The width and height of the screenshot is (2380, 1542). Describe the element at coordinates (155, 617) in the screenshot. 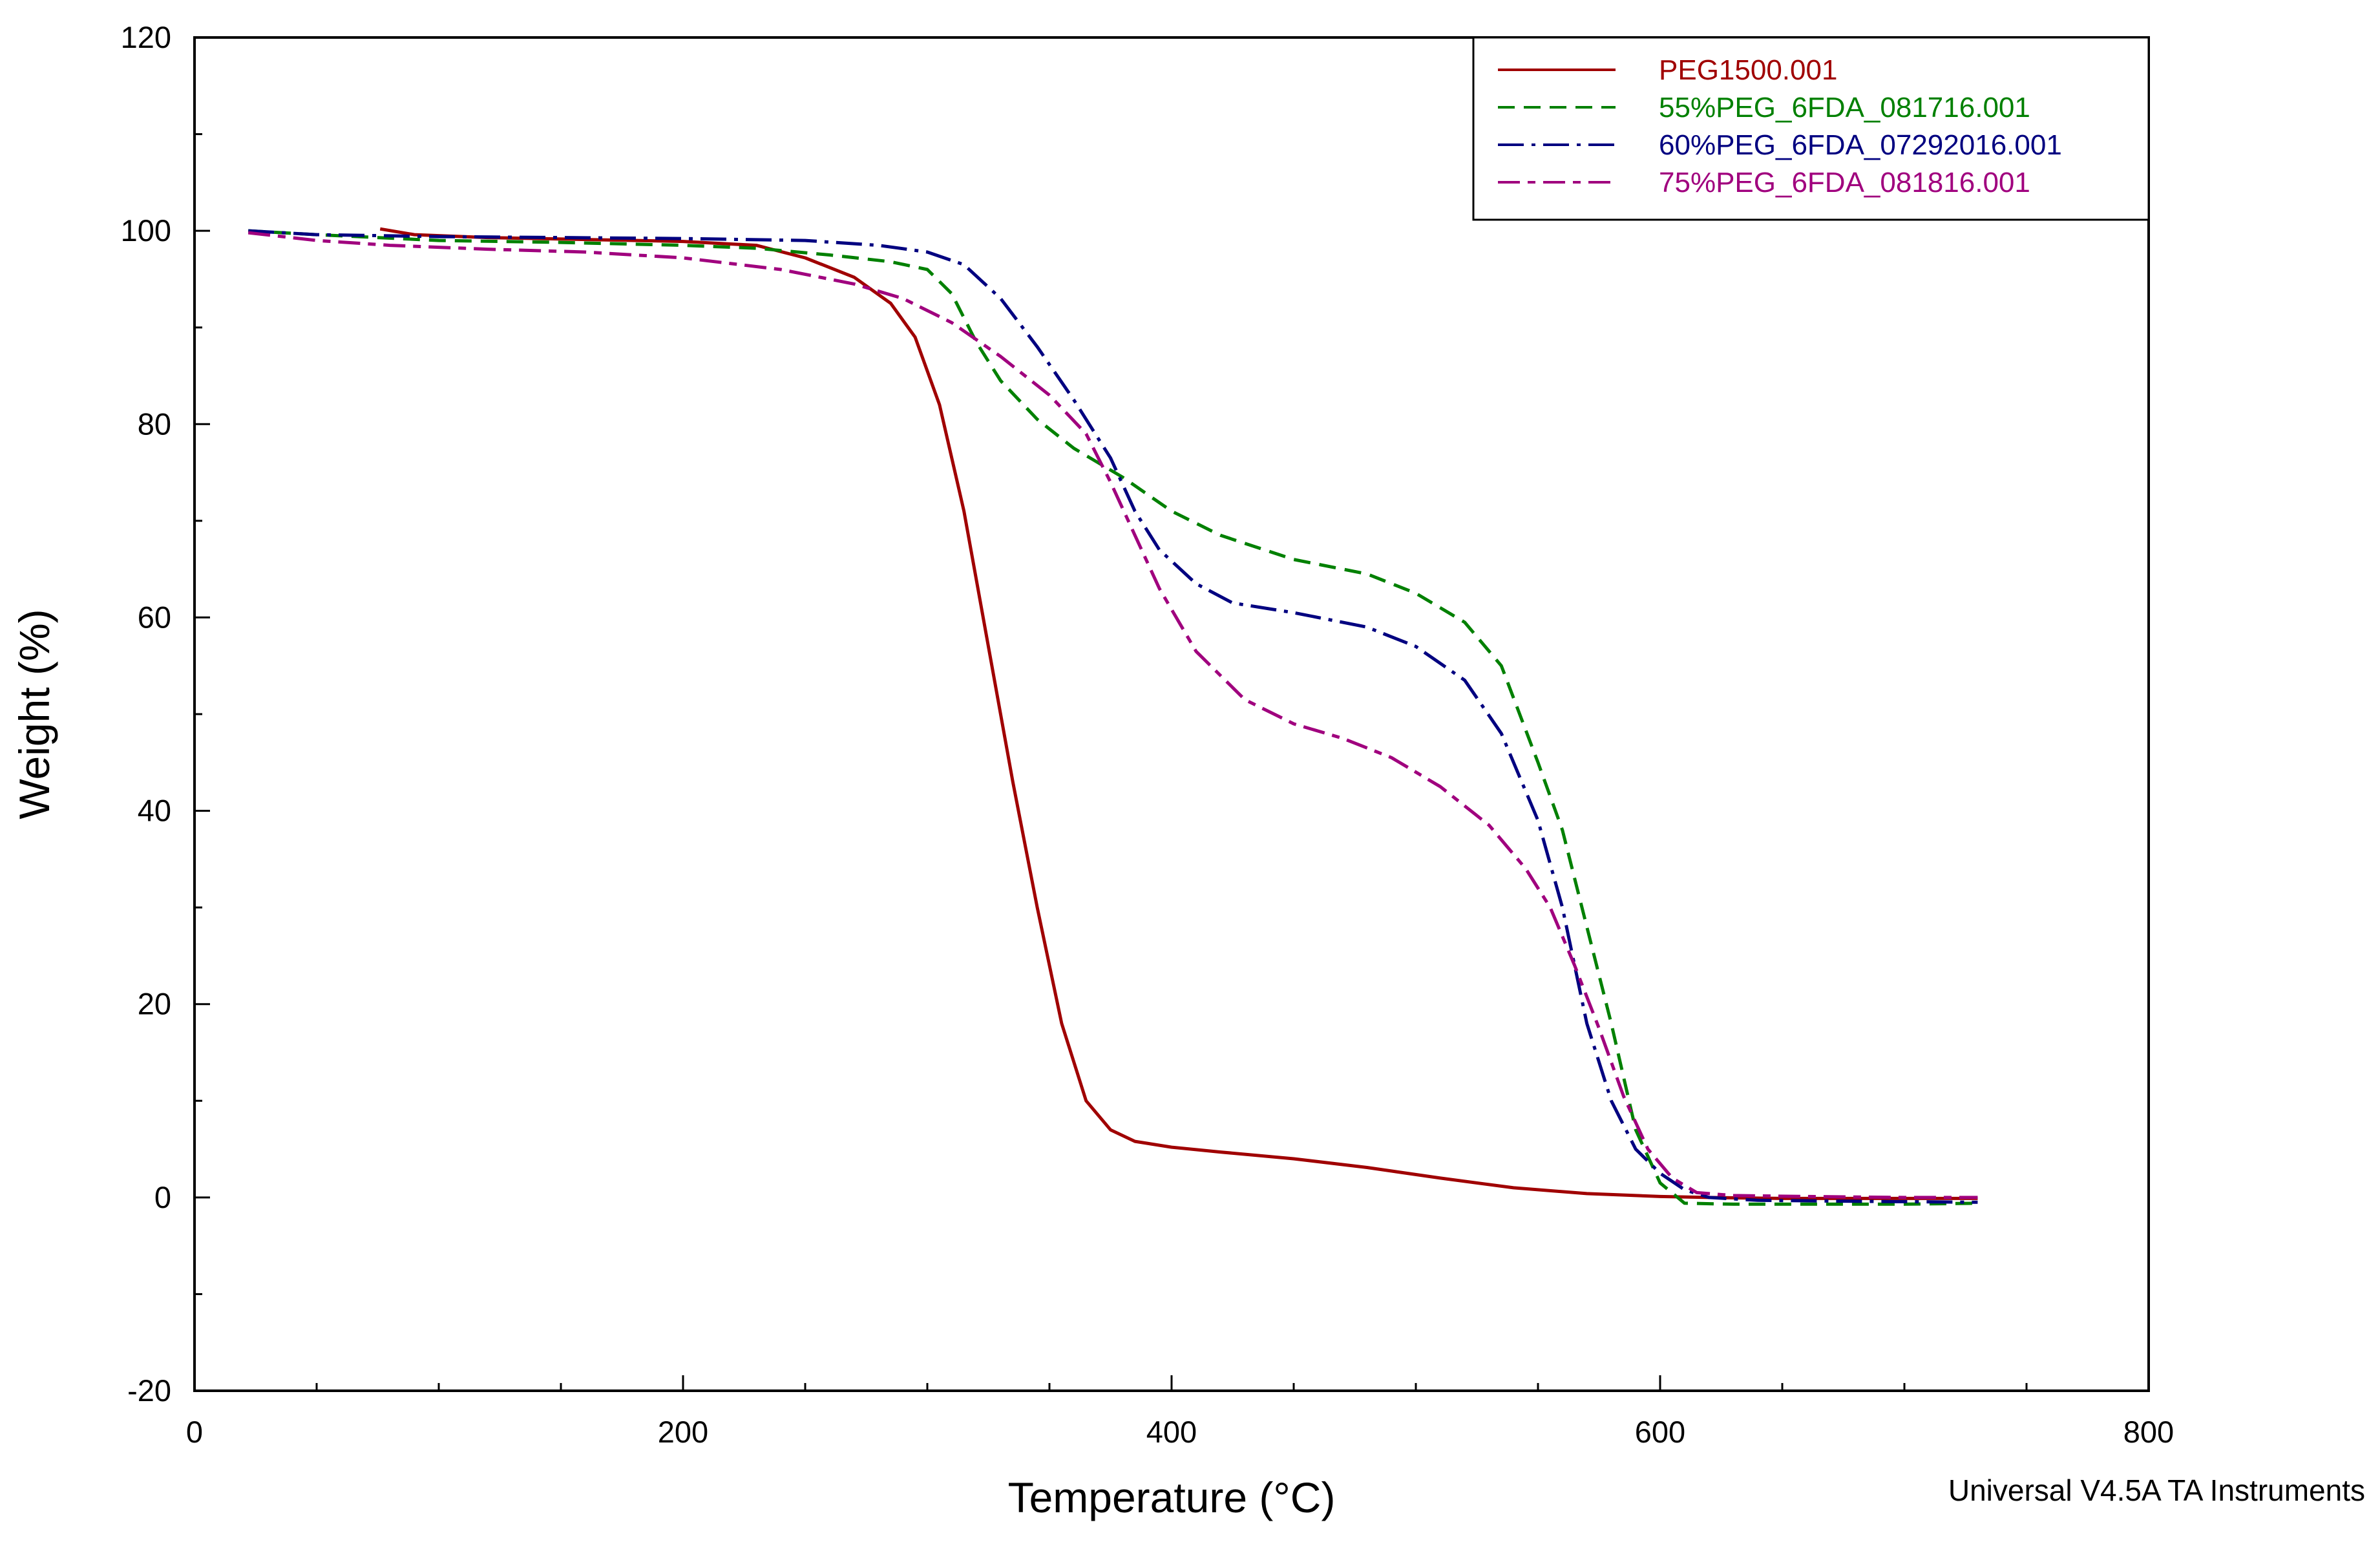

I see `y-tick-label: 60` at that location.